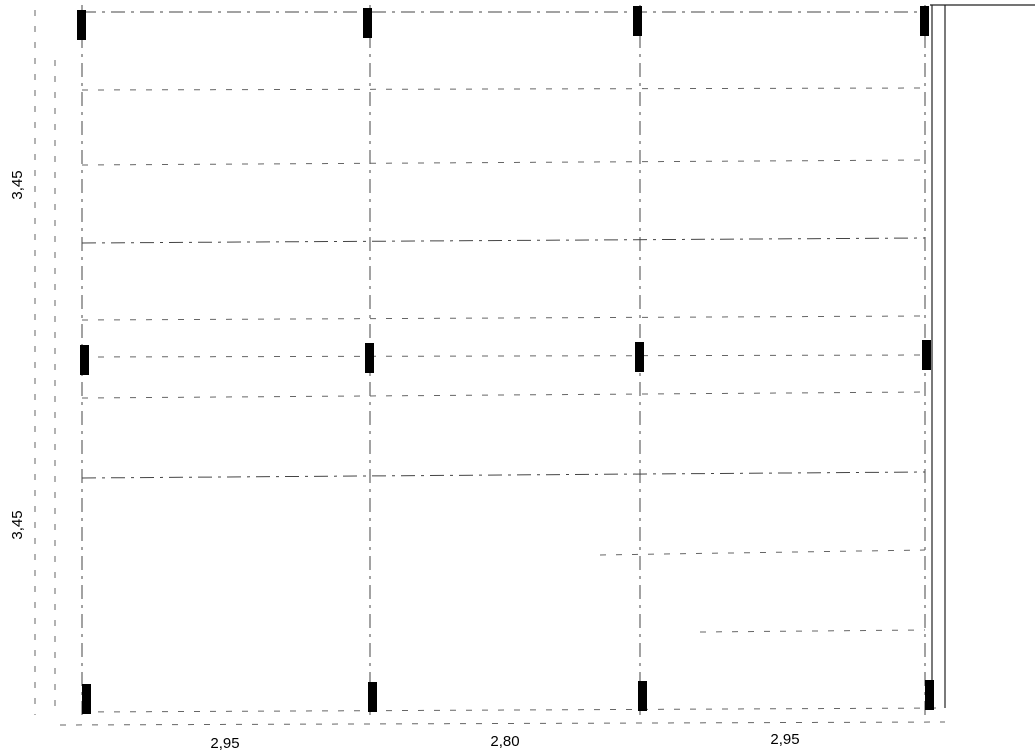 The width and height of the screenshot is (1035, 754). I want to click on dimension-line, so click(502, 723).